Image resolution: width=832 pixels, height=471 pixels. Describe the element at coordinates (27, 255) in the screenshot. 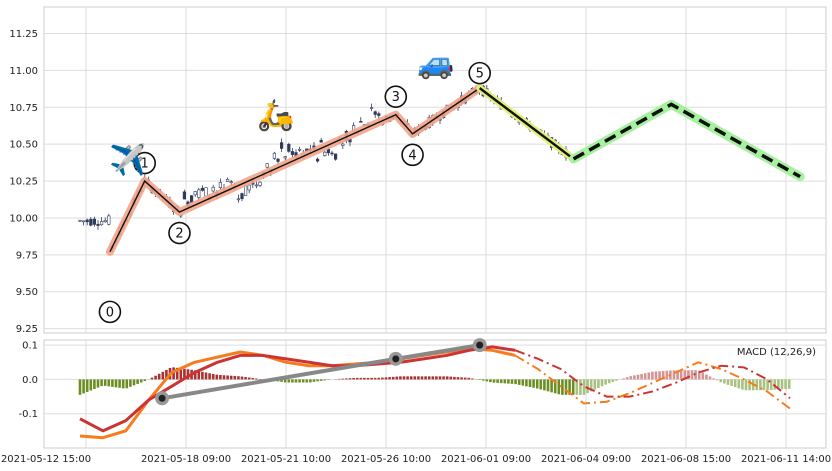

I see `price-tick-label: 9.75` at that location.